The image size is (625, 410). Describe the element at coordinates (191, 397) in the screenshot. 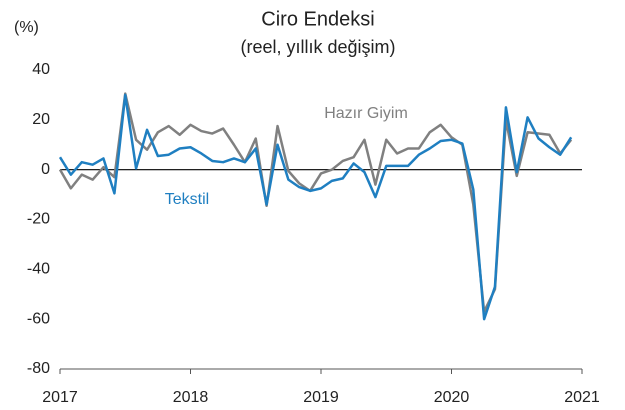

I see `x-tick-label: 2018` at that location.